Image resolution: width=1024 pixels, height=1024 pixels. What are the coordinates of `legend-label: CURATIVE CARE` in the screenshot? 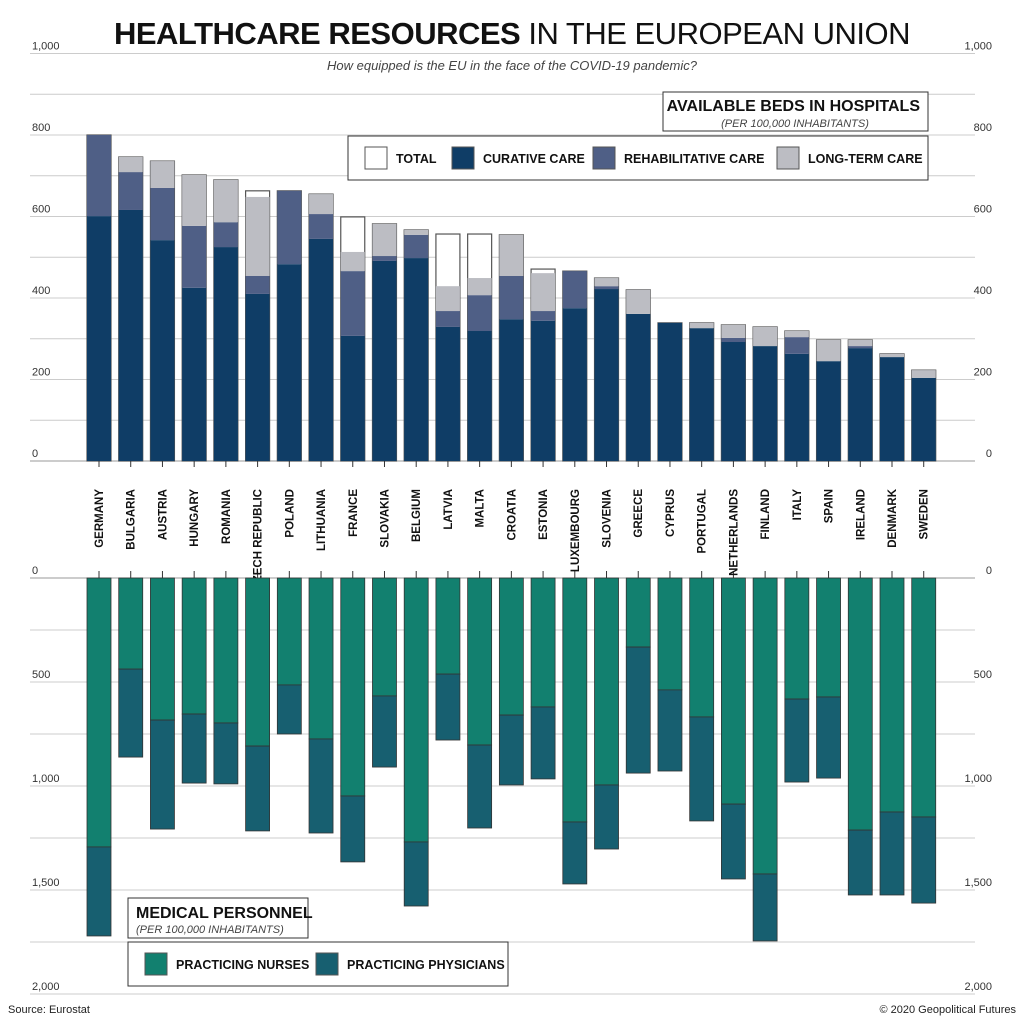 It's located at (534, 159).